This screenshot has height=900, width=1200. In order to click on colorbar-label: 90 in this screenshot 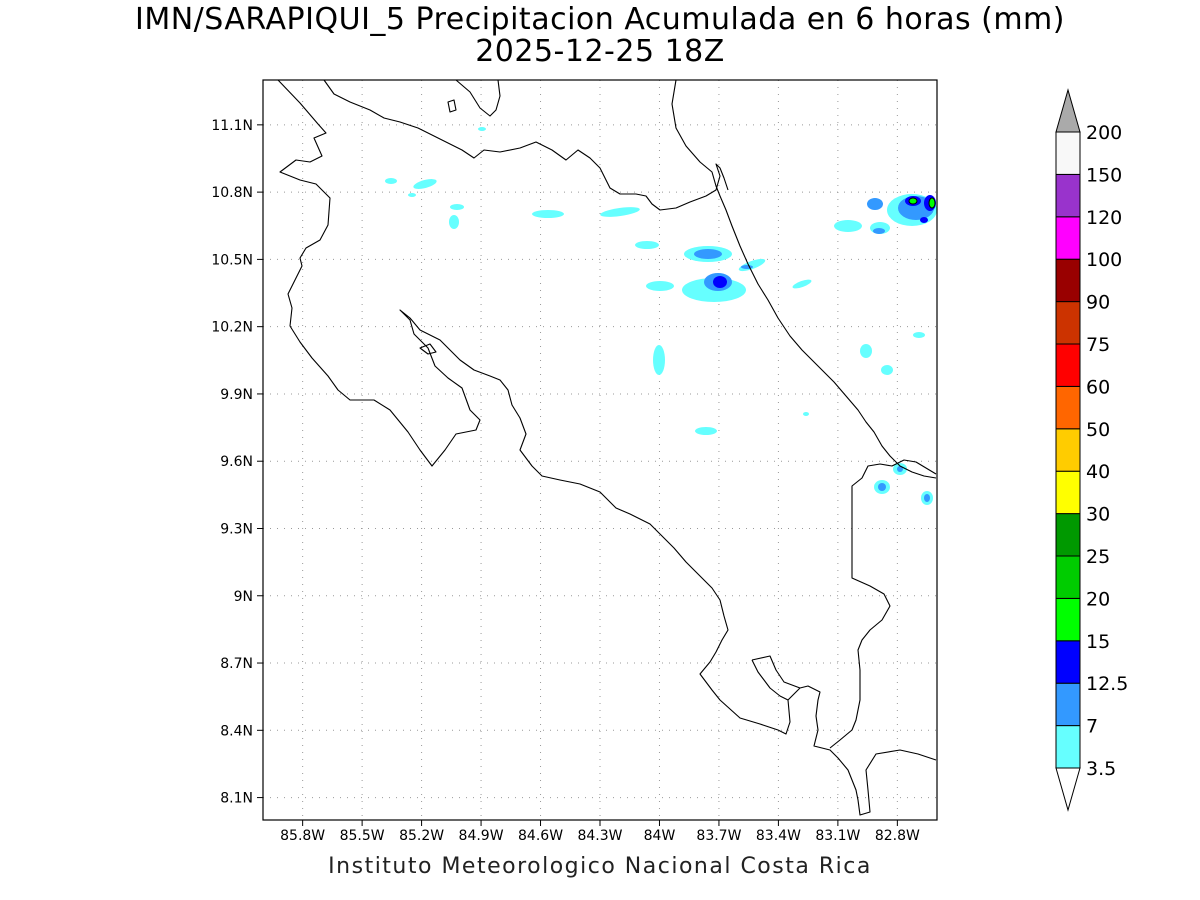, I will do `click(1098, 303)`.